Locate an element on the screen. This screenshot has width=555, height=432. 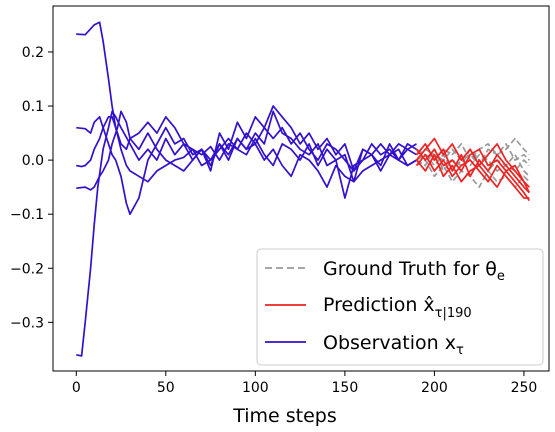
x-axis-label: Time steps is located at coordinates (284, 416).